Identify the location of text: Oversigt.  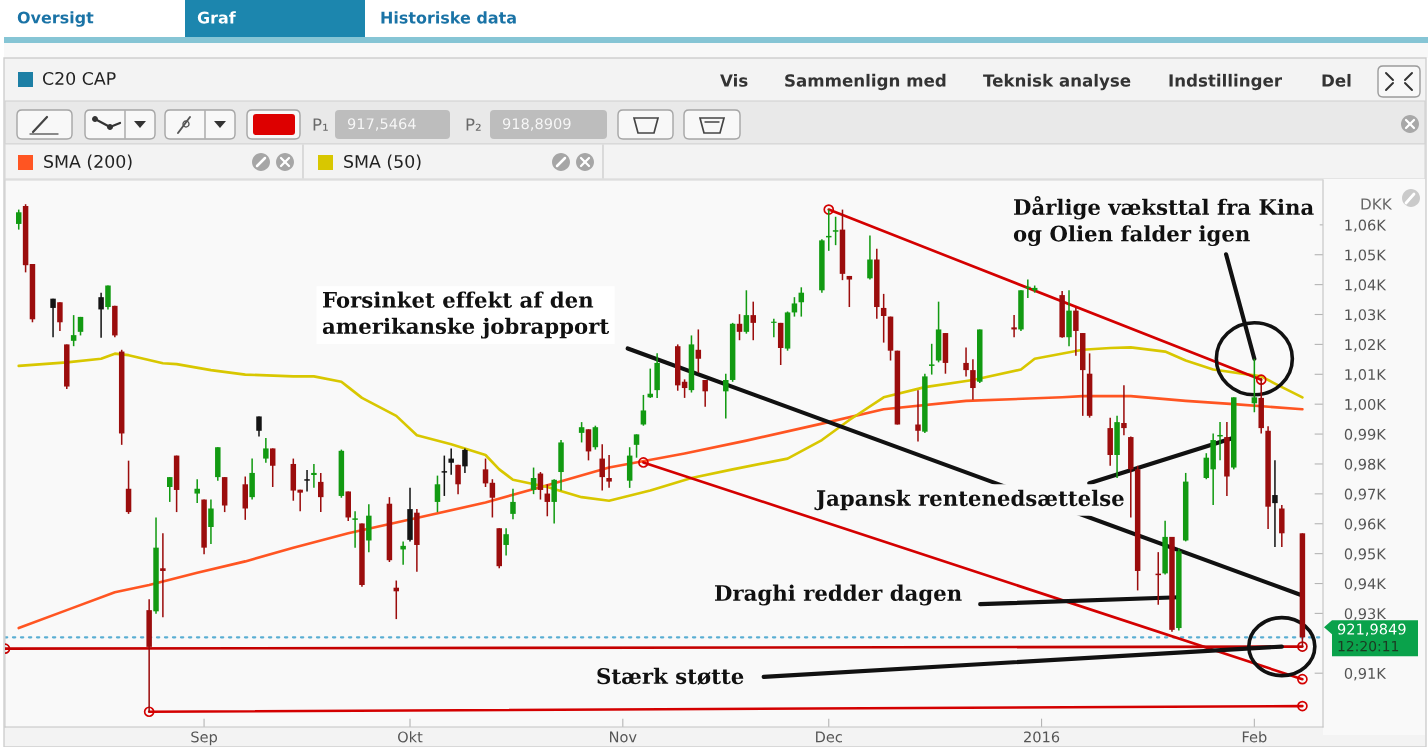
(55, 19).